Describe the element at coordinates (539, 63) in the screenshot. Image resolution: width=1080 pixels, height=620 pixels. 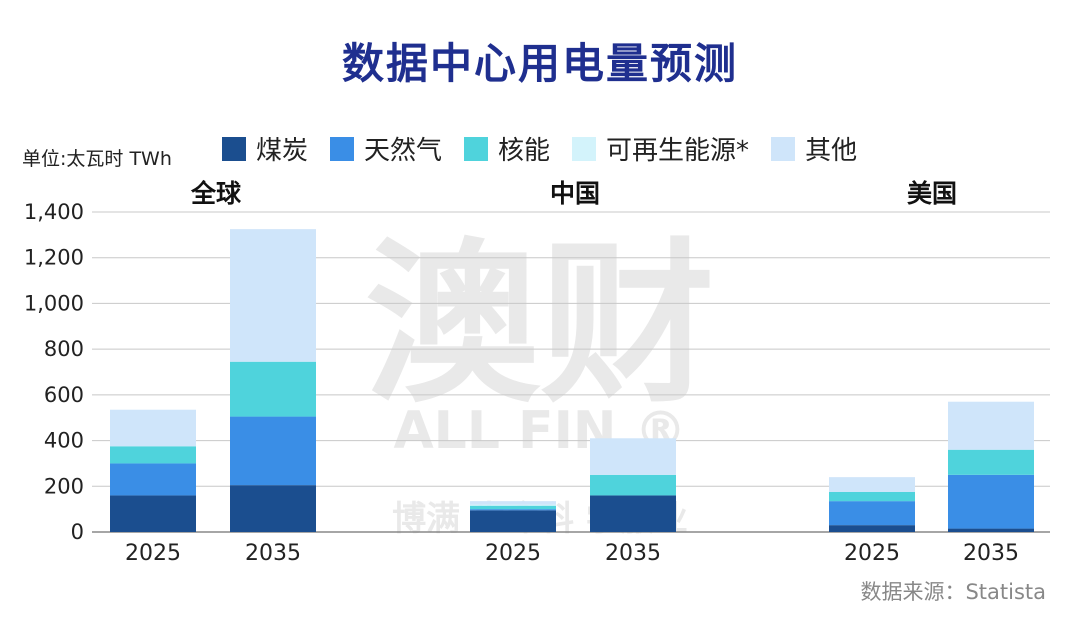
I see `chart-title: 数据中心用电量预测` at that location.